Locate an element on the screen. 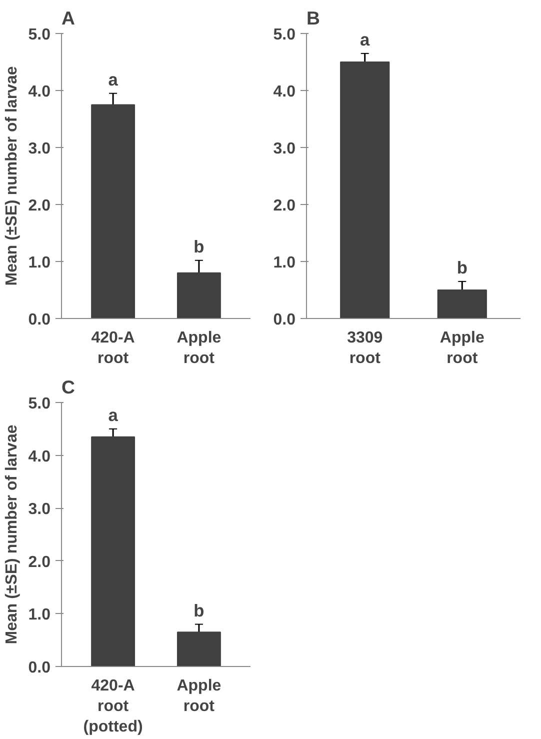 This screenshot has width=541, height=739. chart-title: A is located at coordinates (68, 18).